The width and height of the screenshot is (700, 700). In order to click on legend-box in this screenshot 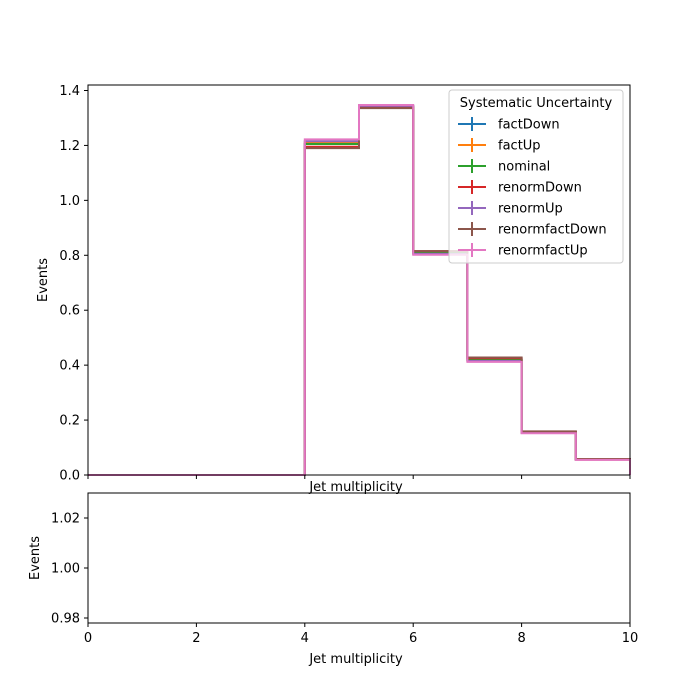, I will do `click(536, 176)`.